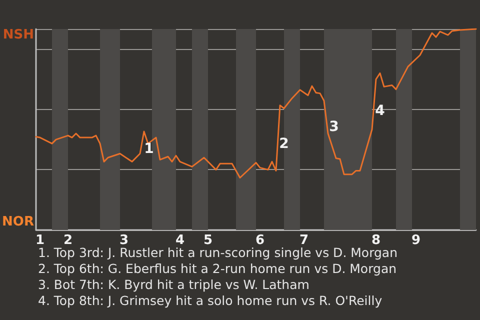 The height and width of the screenshot is (320, 480). What do you see at coordinates (124, 240) in the screenshot?
I see `x-tick-label: 3` at bounding box center [124, 240].